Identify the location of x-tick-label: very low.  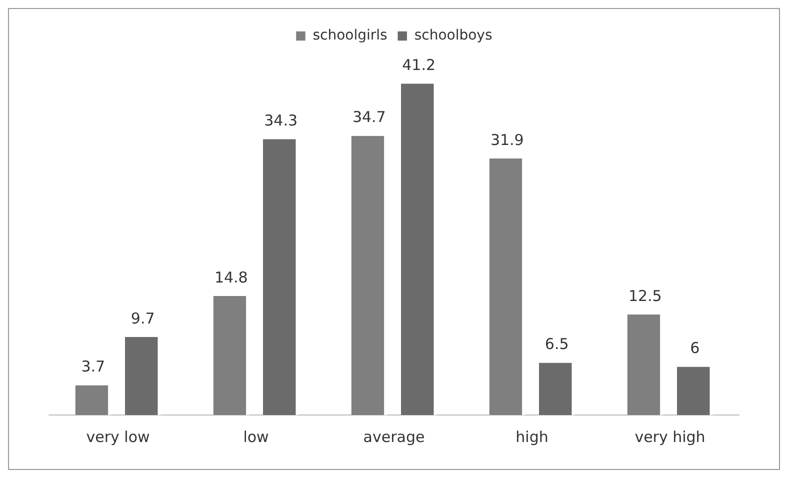
(118, 437).